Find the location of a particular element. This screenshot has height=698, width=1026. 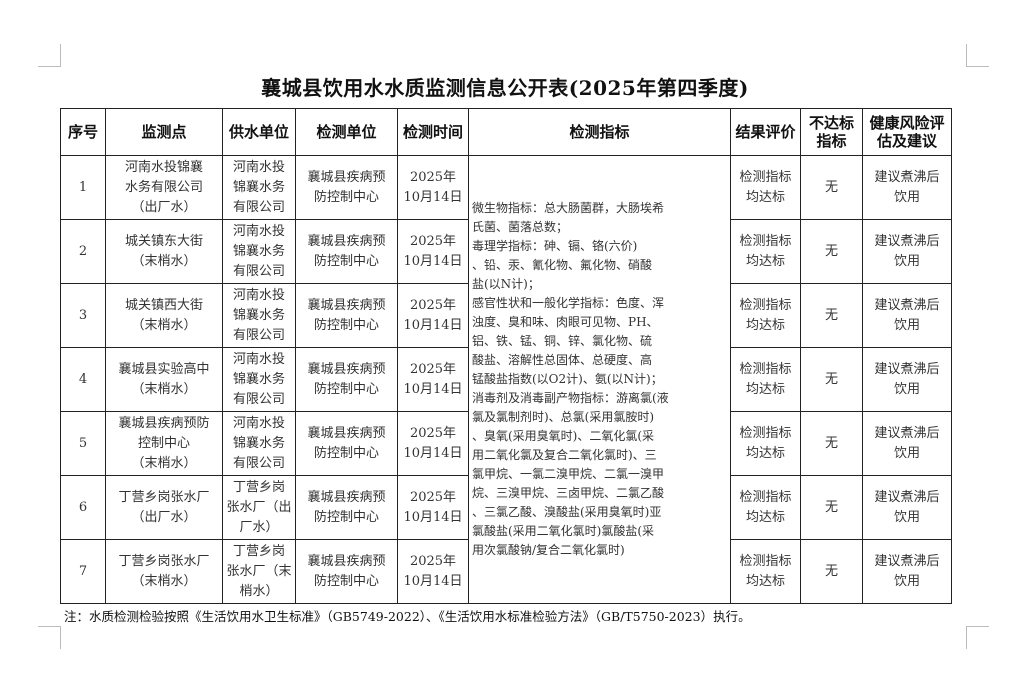

cell-point: 襄城县实验高中 （末梢水） is located at coordinates (164, 379).